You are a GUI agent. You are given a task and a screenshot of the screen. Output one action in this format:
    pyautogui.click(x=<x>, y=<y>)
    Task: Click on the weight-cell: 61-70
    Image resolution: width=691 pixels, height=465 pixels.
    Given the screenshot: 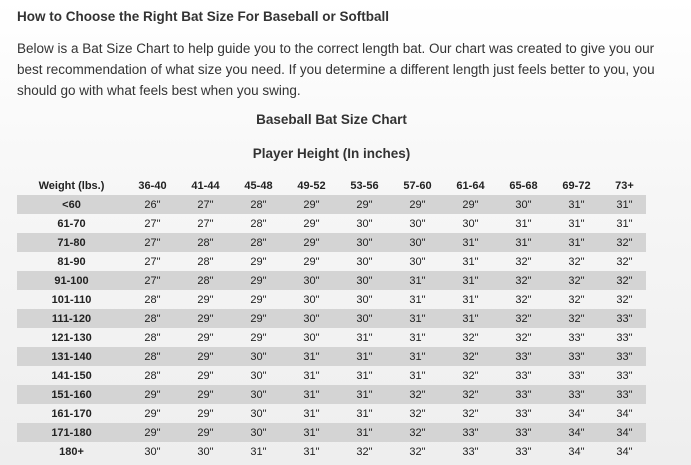 What is the action you would take?
    pyautogui.click(x=71, y=223)
    